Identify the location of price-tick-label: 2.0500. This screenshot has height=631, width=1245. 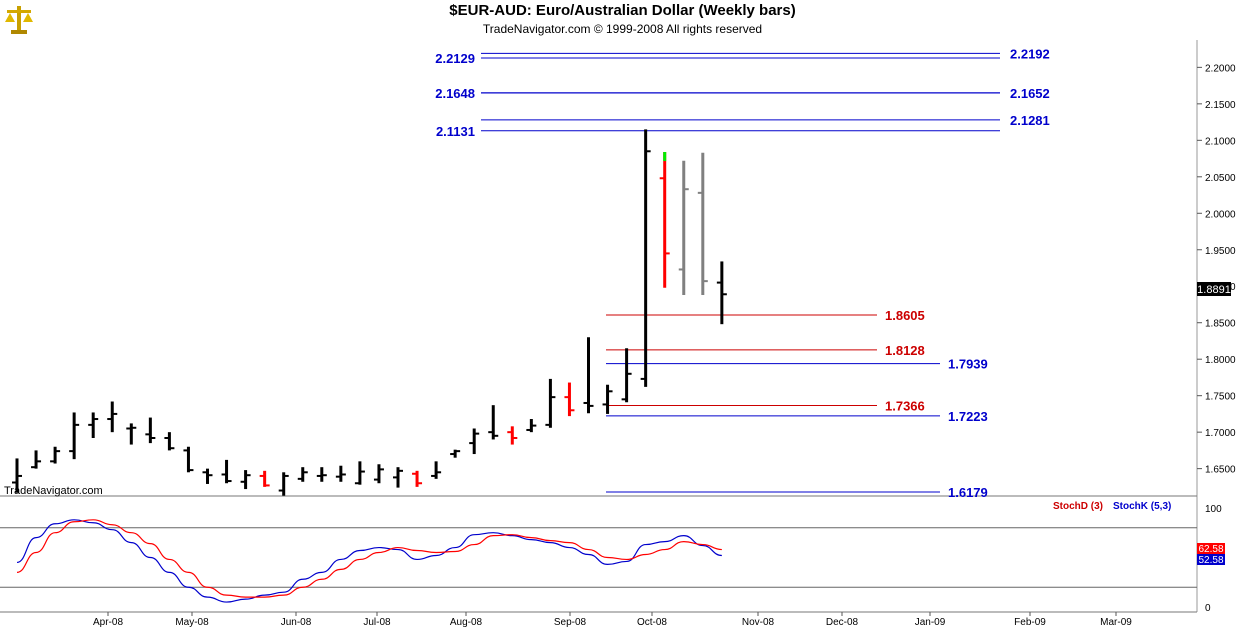
(1220, 178).